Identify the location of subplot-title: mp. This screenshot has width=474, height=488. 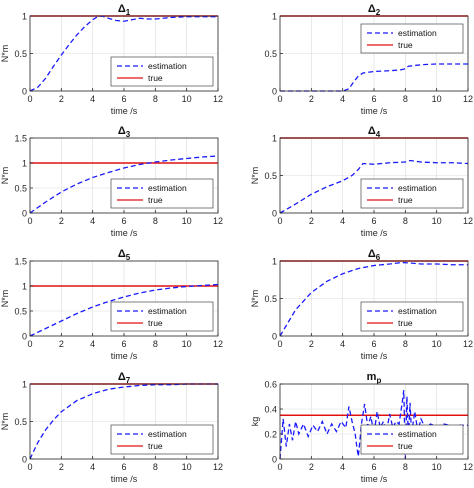
(374, 378).